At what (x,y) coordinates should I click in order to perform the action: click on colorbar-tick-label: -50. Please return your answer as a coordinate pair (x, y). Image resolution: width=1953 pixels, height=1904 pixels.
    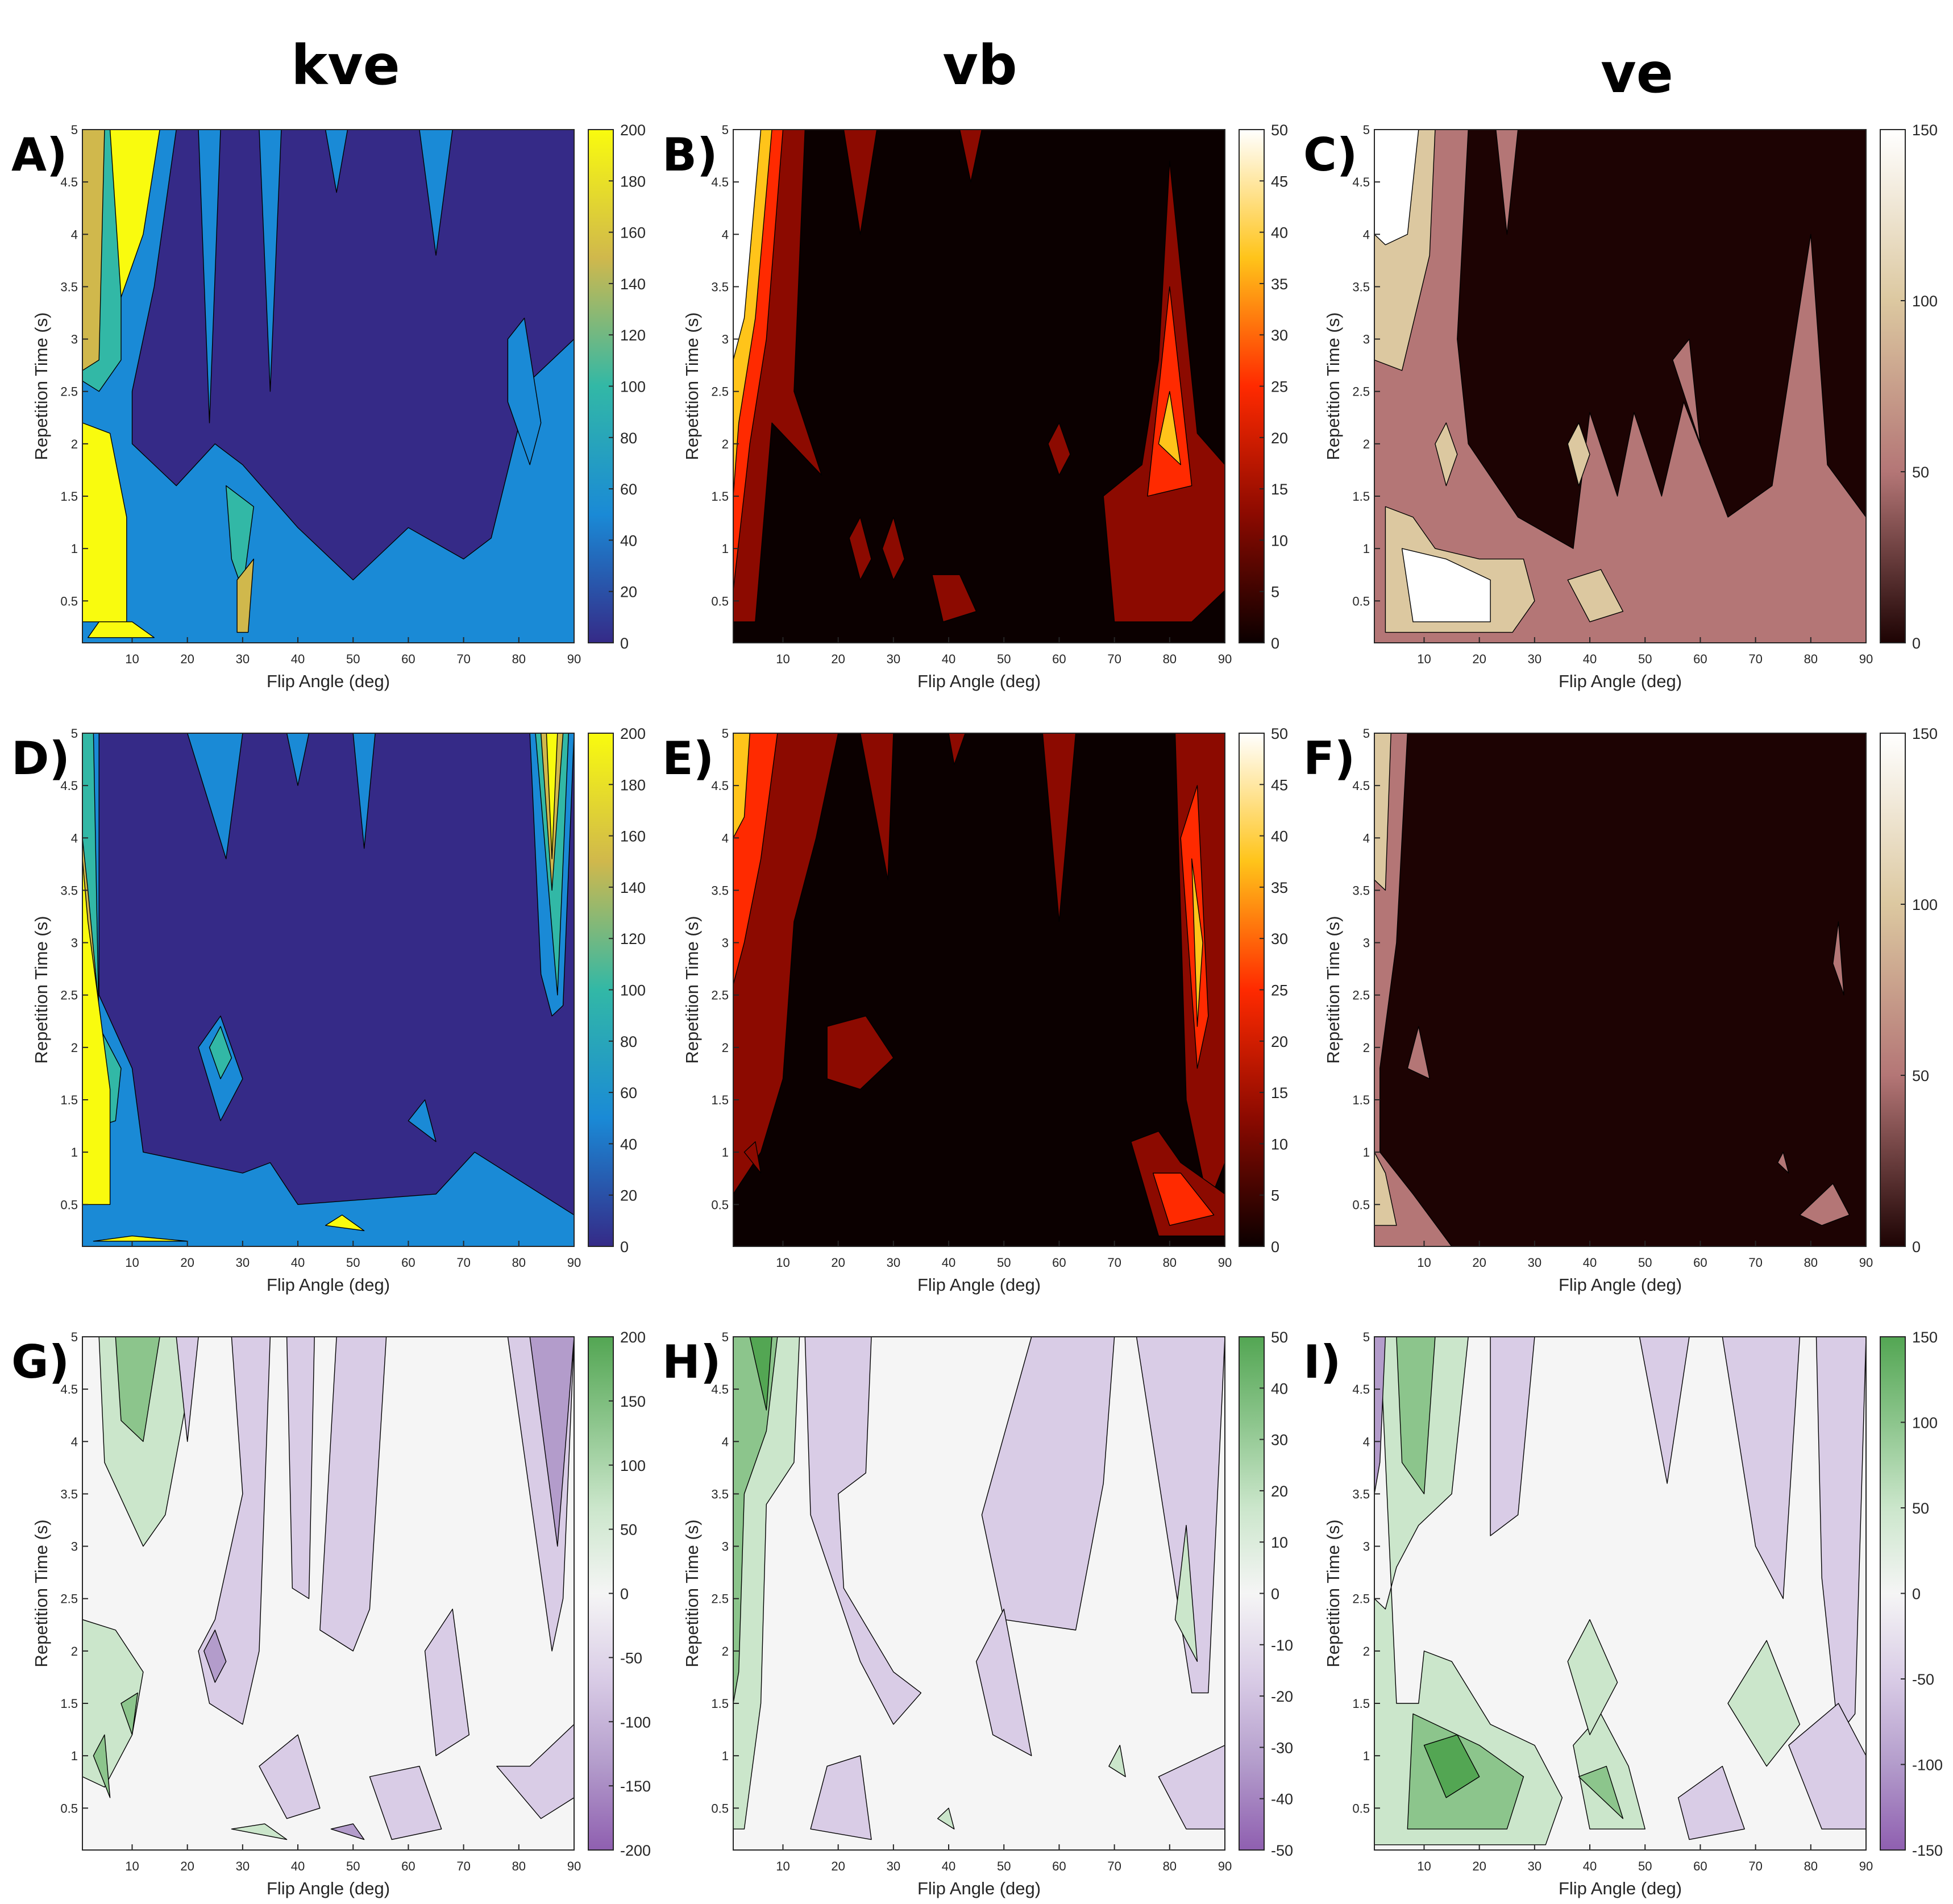
    Looking at the image, I should click on (1923, 1679).